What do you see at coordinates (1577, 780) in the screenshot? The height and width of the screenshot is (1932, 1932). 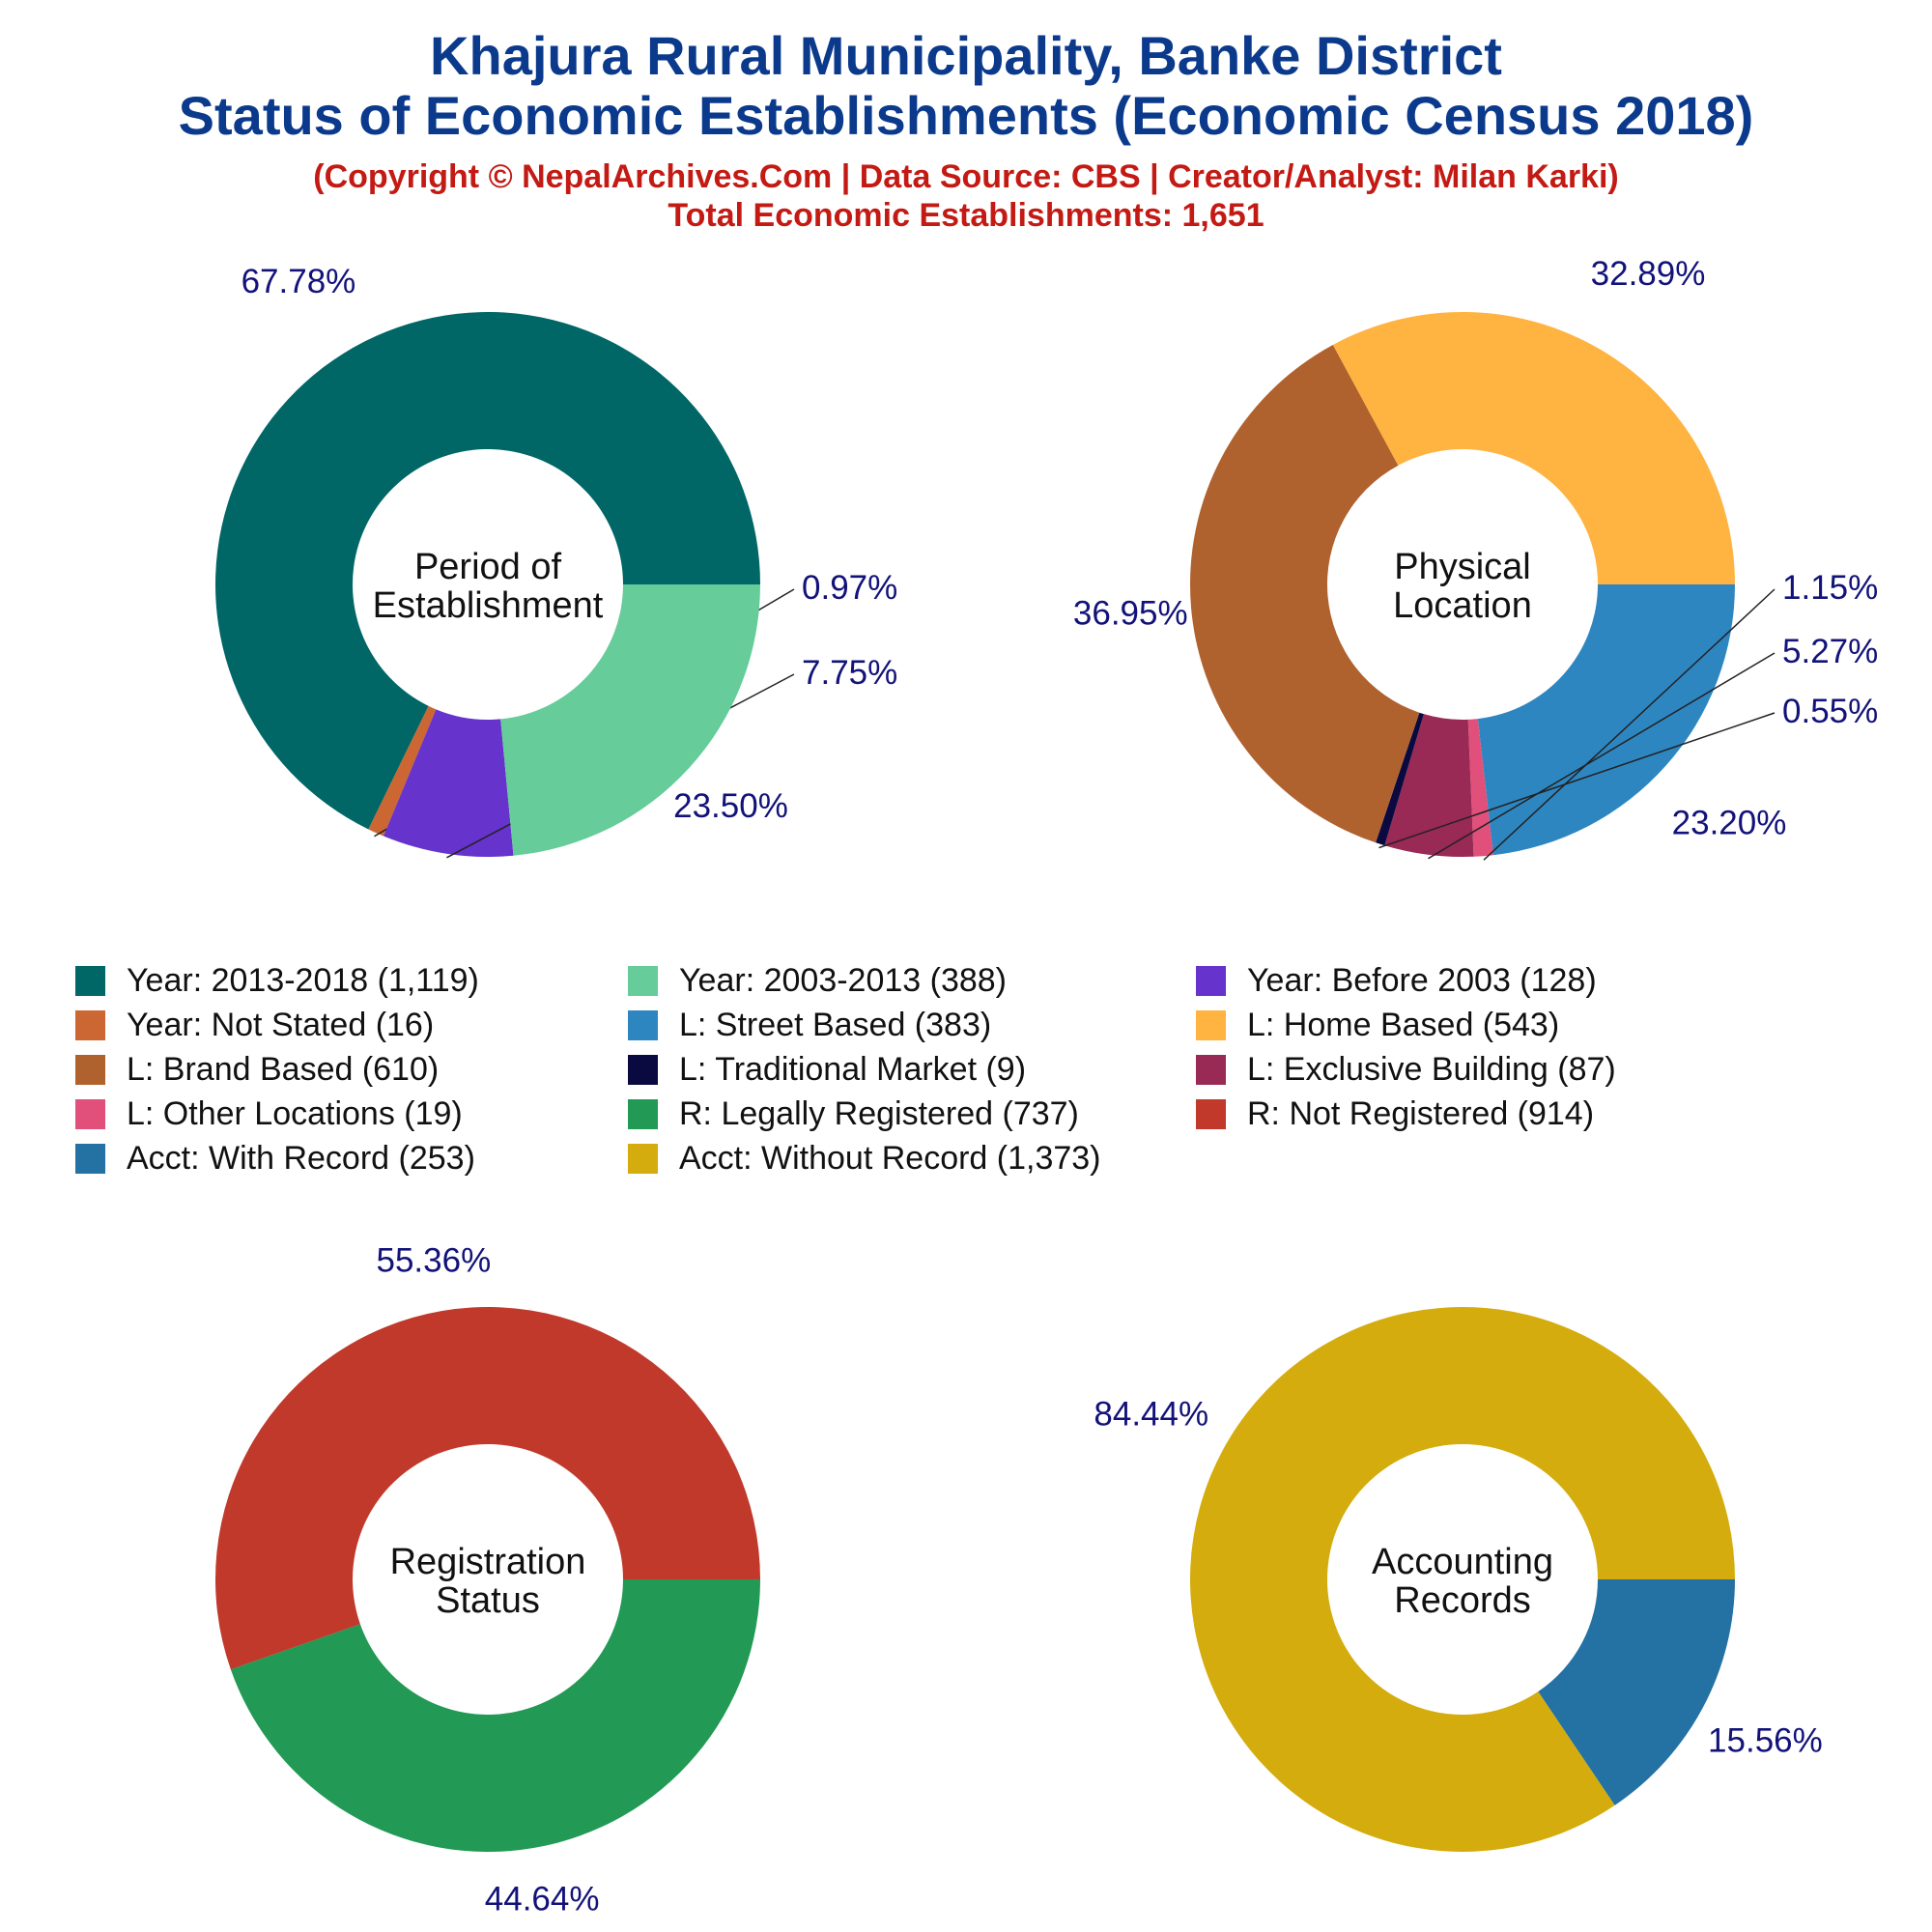 I see `leader-line-l-traditional-market` at bounding box center [1577, 780].